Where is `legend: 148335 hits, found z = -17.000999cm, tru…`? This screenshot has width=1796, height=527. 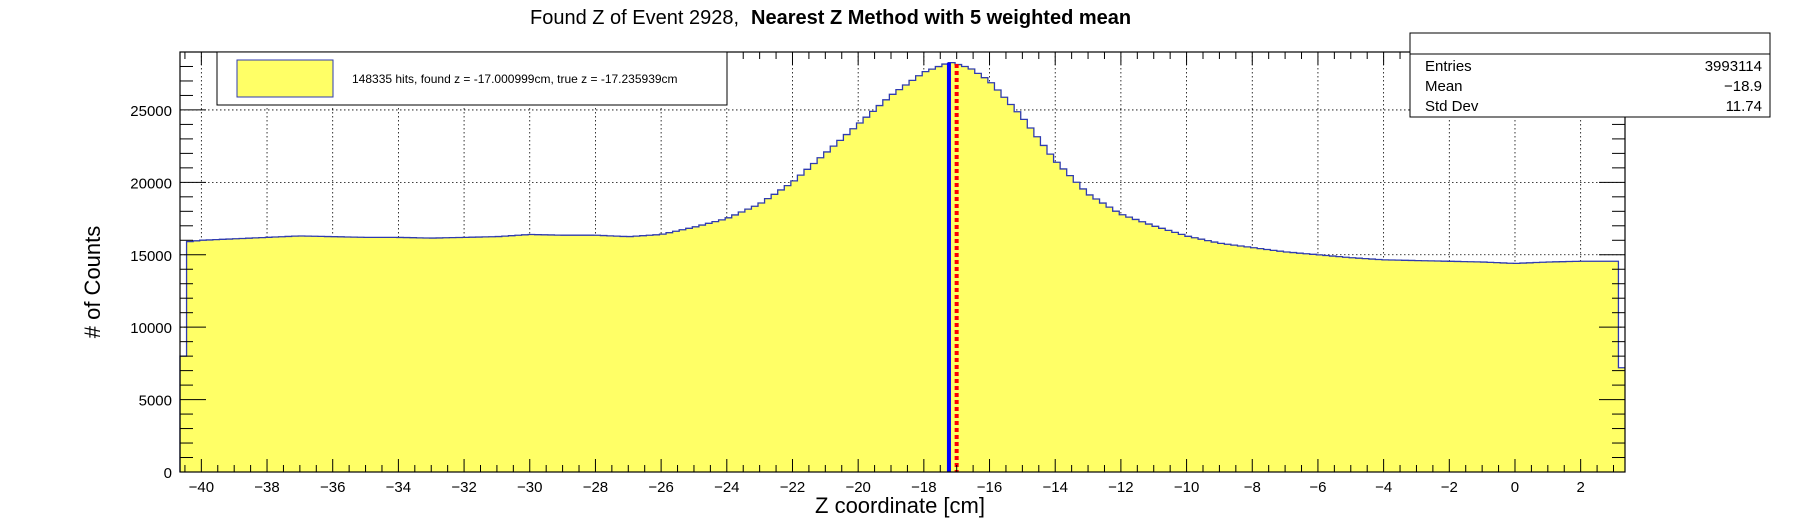
legend: 148335 hits, found z = -17.000999cm, tru… is located at coordinates (472, 78).